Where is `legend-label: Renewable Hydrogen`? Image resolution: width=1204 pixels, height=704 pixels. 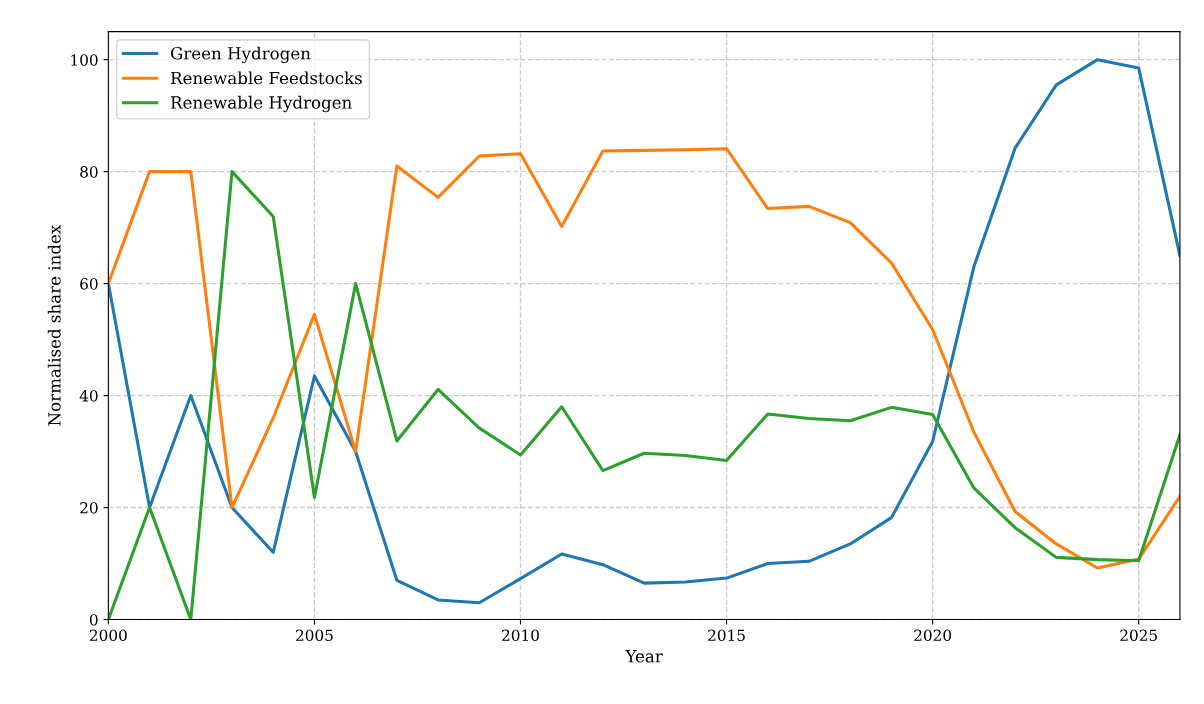 legend-label: Renewable Hydrogen is located at coordinates (261, 104).